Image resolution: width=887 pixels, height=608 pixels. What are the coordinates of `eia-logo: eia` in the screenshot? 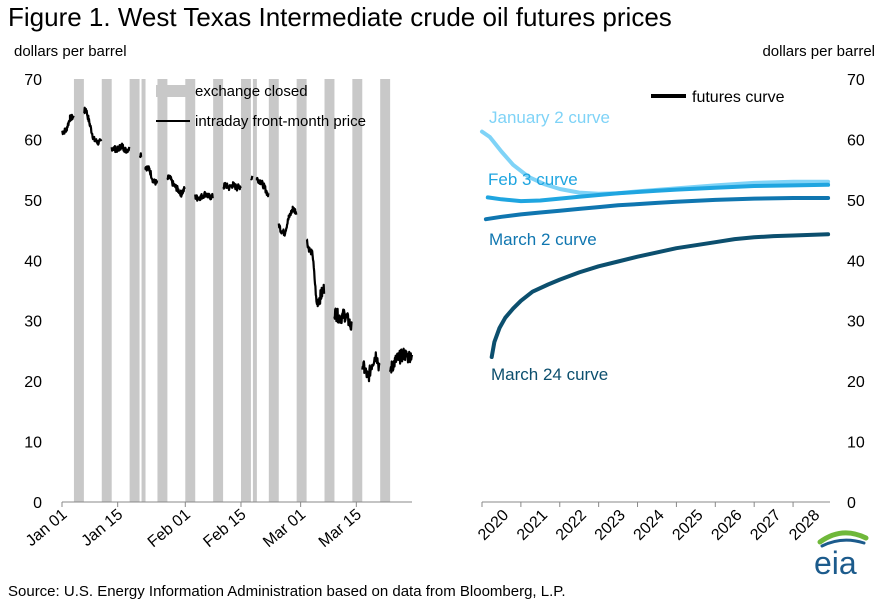 It's located at (841, 555).